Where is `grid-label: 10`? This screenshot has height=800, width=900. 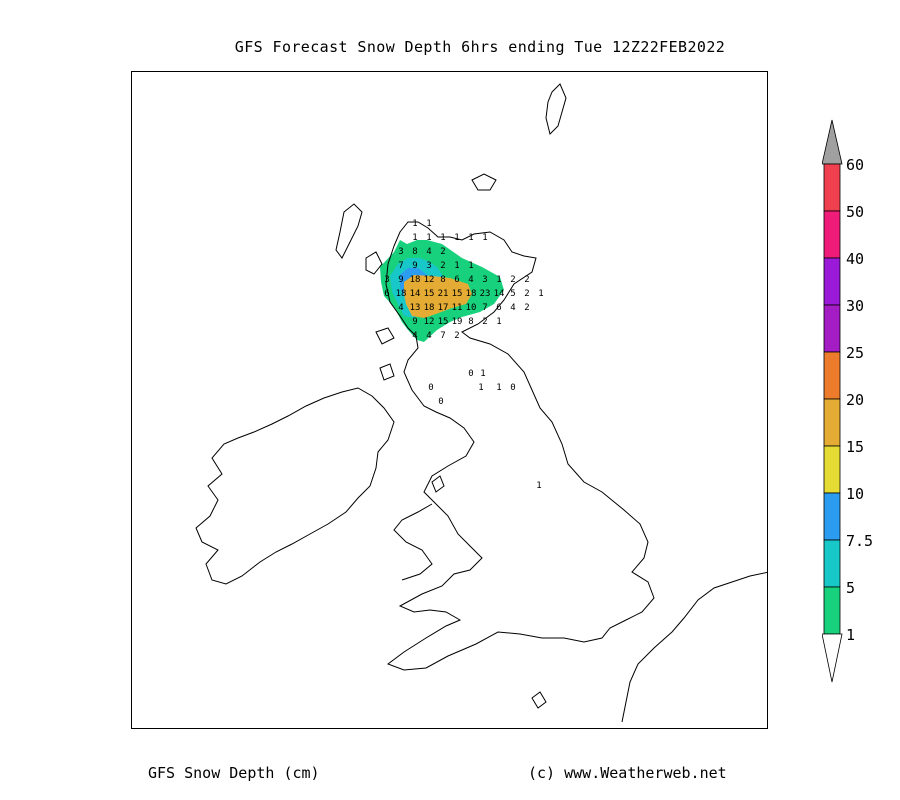 grid-label: 10 is located at coordinates (471, 308).